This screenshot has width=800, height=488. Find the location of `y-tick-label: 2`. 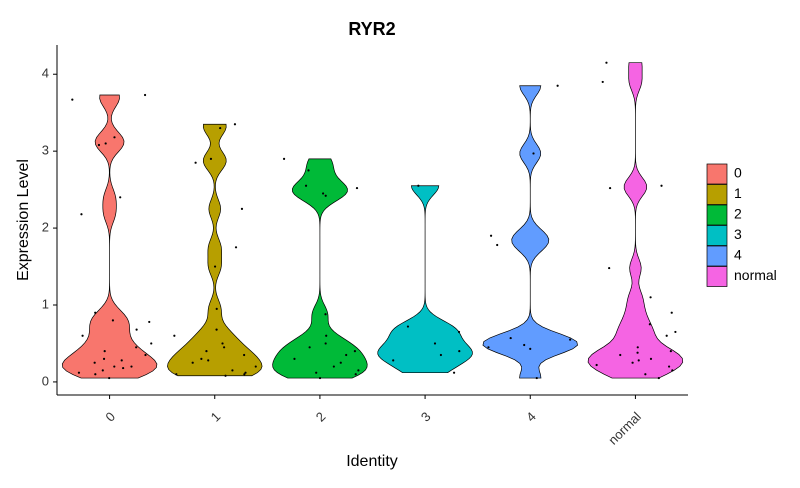

y-tick-label: 2 is located at coordinates (45, 227).